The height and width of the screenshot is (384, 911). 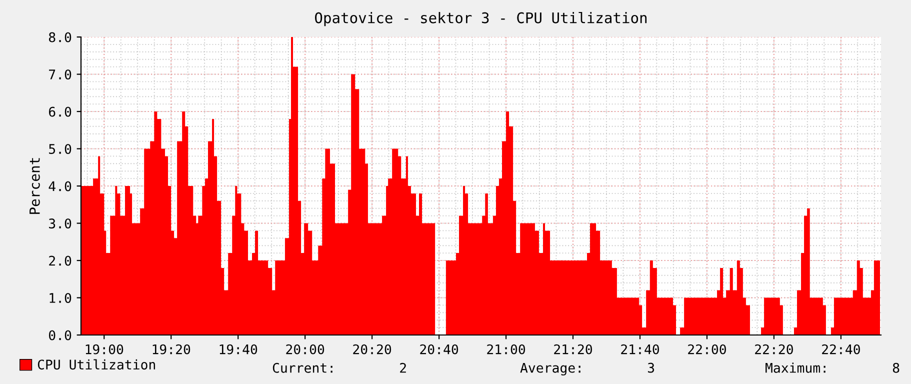 I want to click on y-tick-label: 4.0, so click(x=60, y=186).